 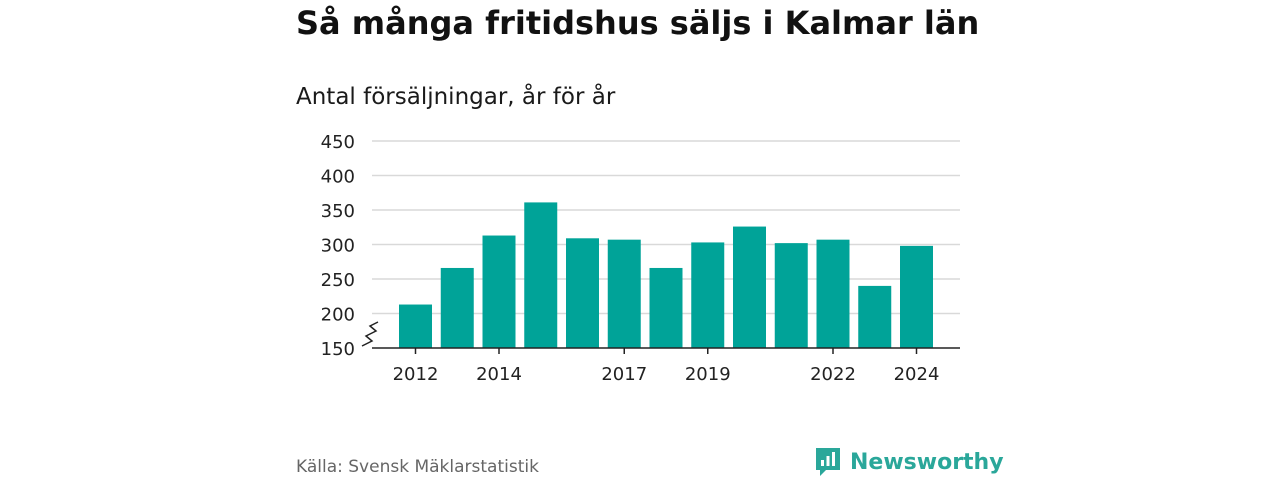 What do you see at coordinates (833, 374) in the screenshot?
I see `x-tick-label: 2022` at bounding box center [833, 374].